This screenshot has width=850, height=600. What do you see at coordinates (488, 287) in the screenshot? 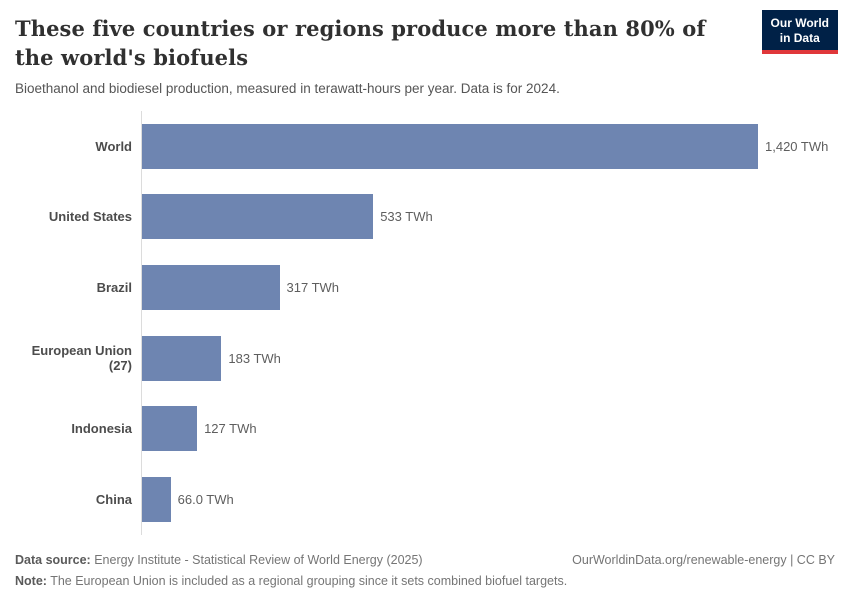
I see `bar-zone: 317 TWh` at bounding box center [488, 287].